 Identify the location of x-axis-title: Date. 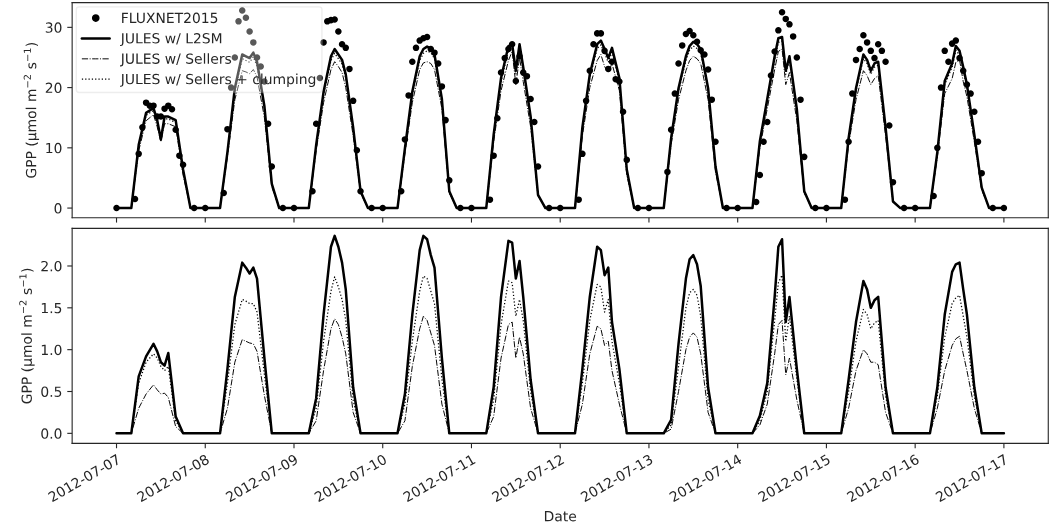
(560, 516).